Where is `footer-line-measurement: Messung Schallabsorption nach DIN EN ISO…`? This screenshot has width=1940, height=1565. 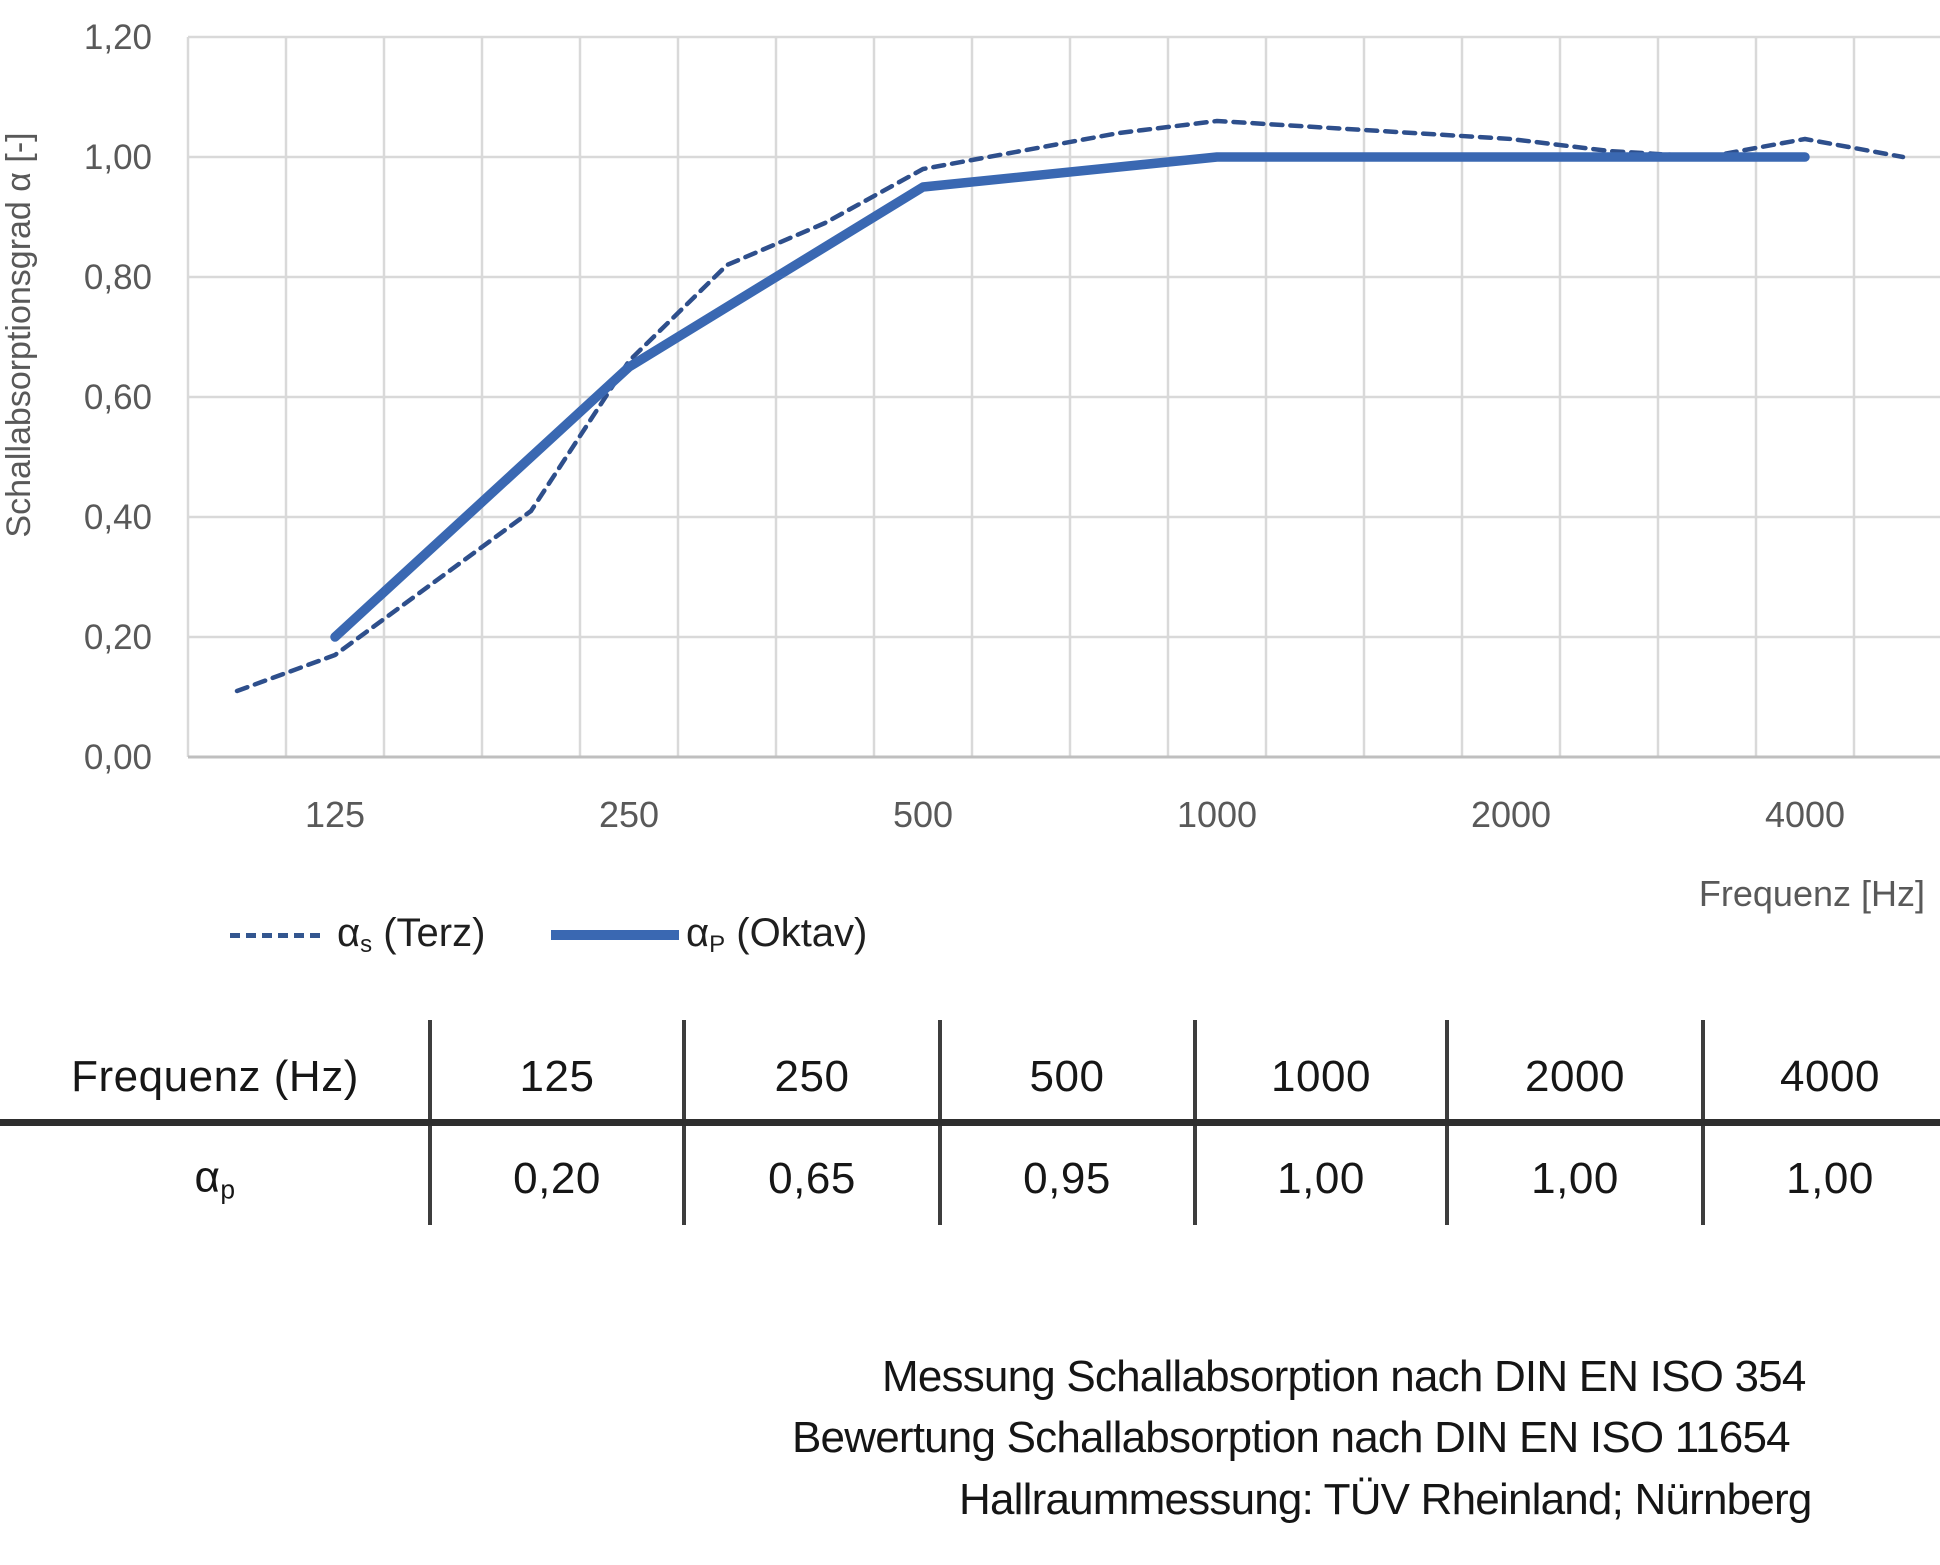
footer-line-measurement: Messung Schallabsorption nach DIN EN ISO… is located at coordinates (1344, 1376).